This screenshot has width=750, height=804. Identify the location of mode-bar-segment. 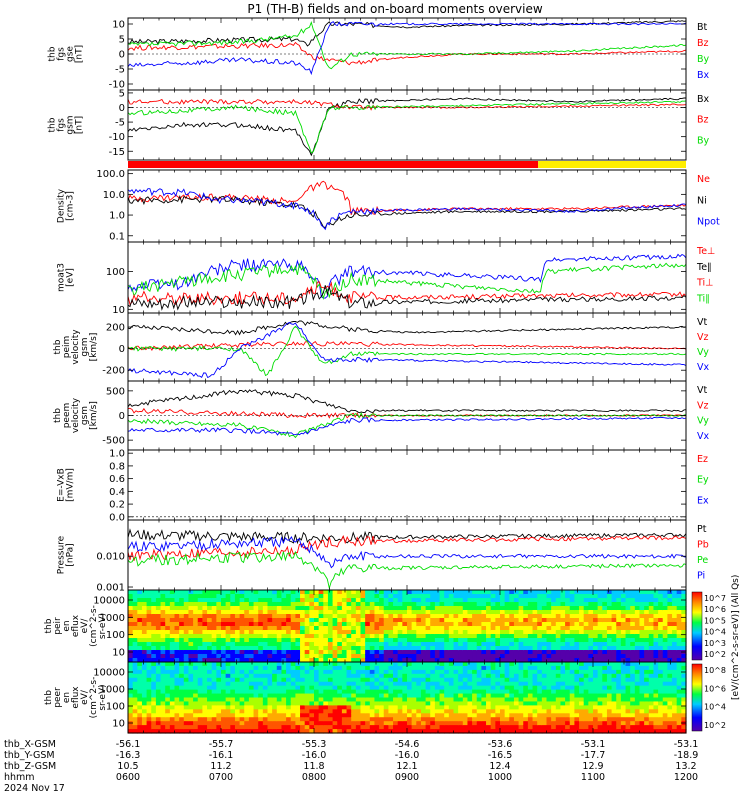
(333, 164).